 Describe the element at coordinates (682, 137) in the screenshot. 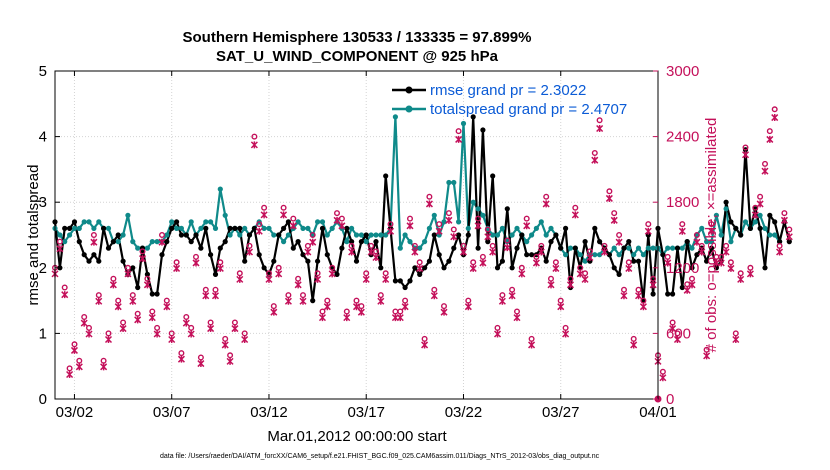

I see `right-y-tick-label: 2400` at that location.